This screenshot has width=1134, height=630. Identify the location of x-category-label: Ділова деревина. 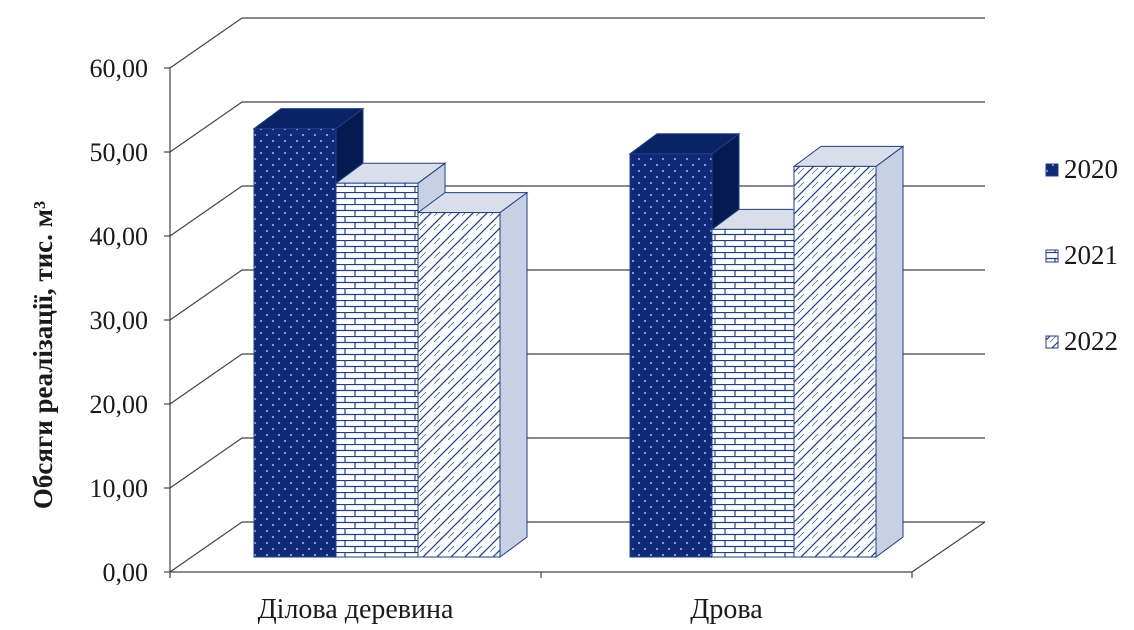
(356, 609).